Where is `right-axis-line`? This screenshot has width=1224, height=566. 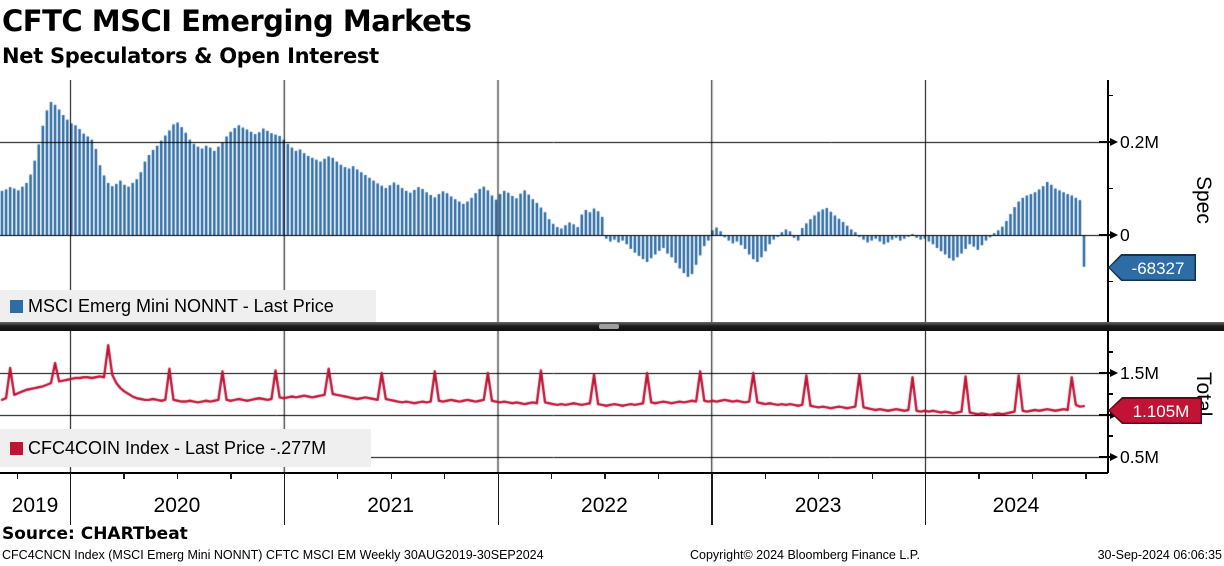
right-axis-line is located at coordinates (1108, 276).